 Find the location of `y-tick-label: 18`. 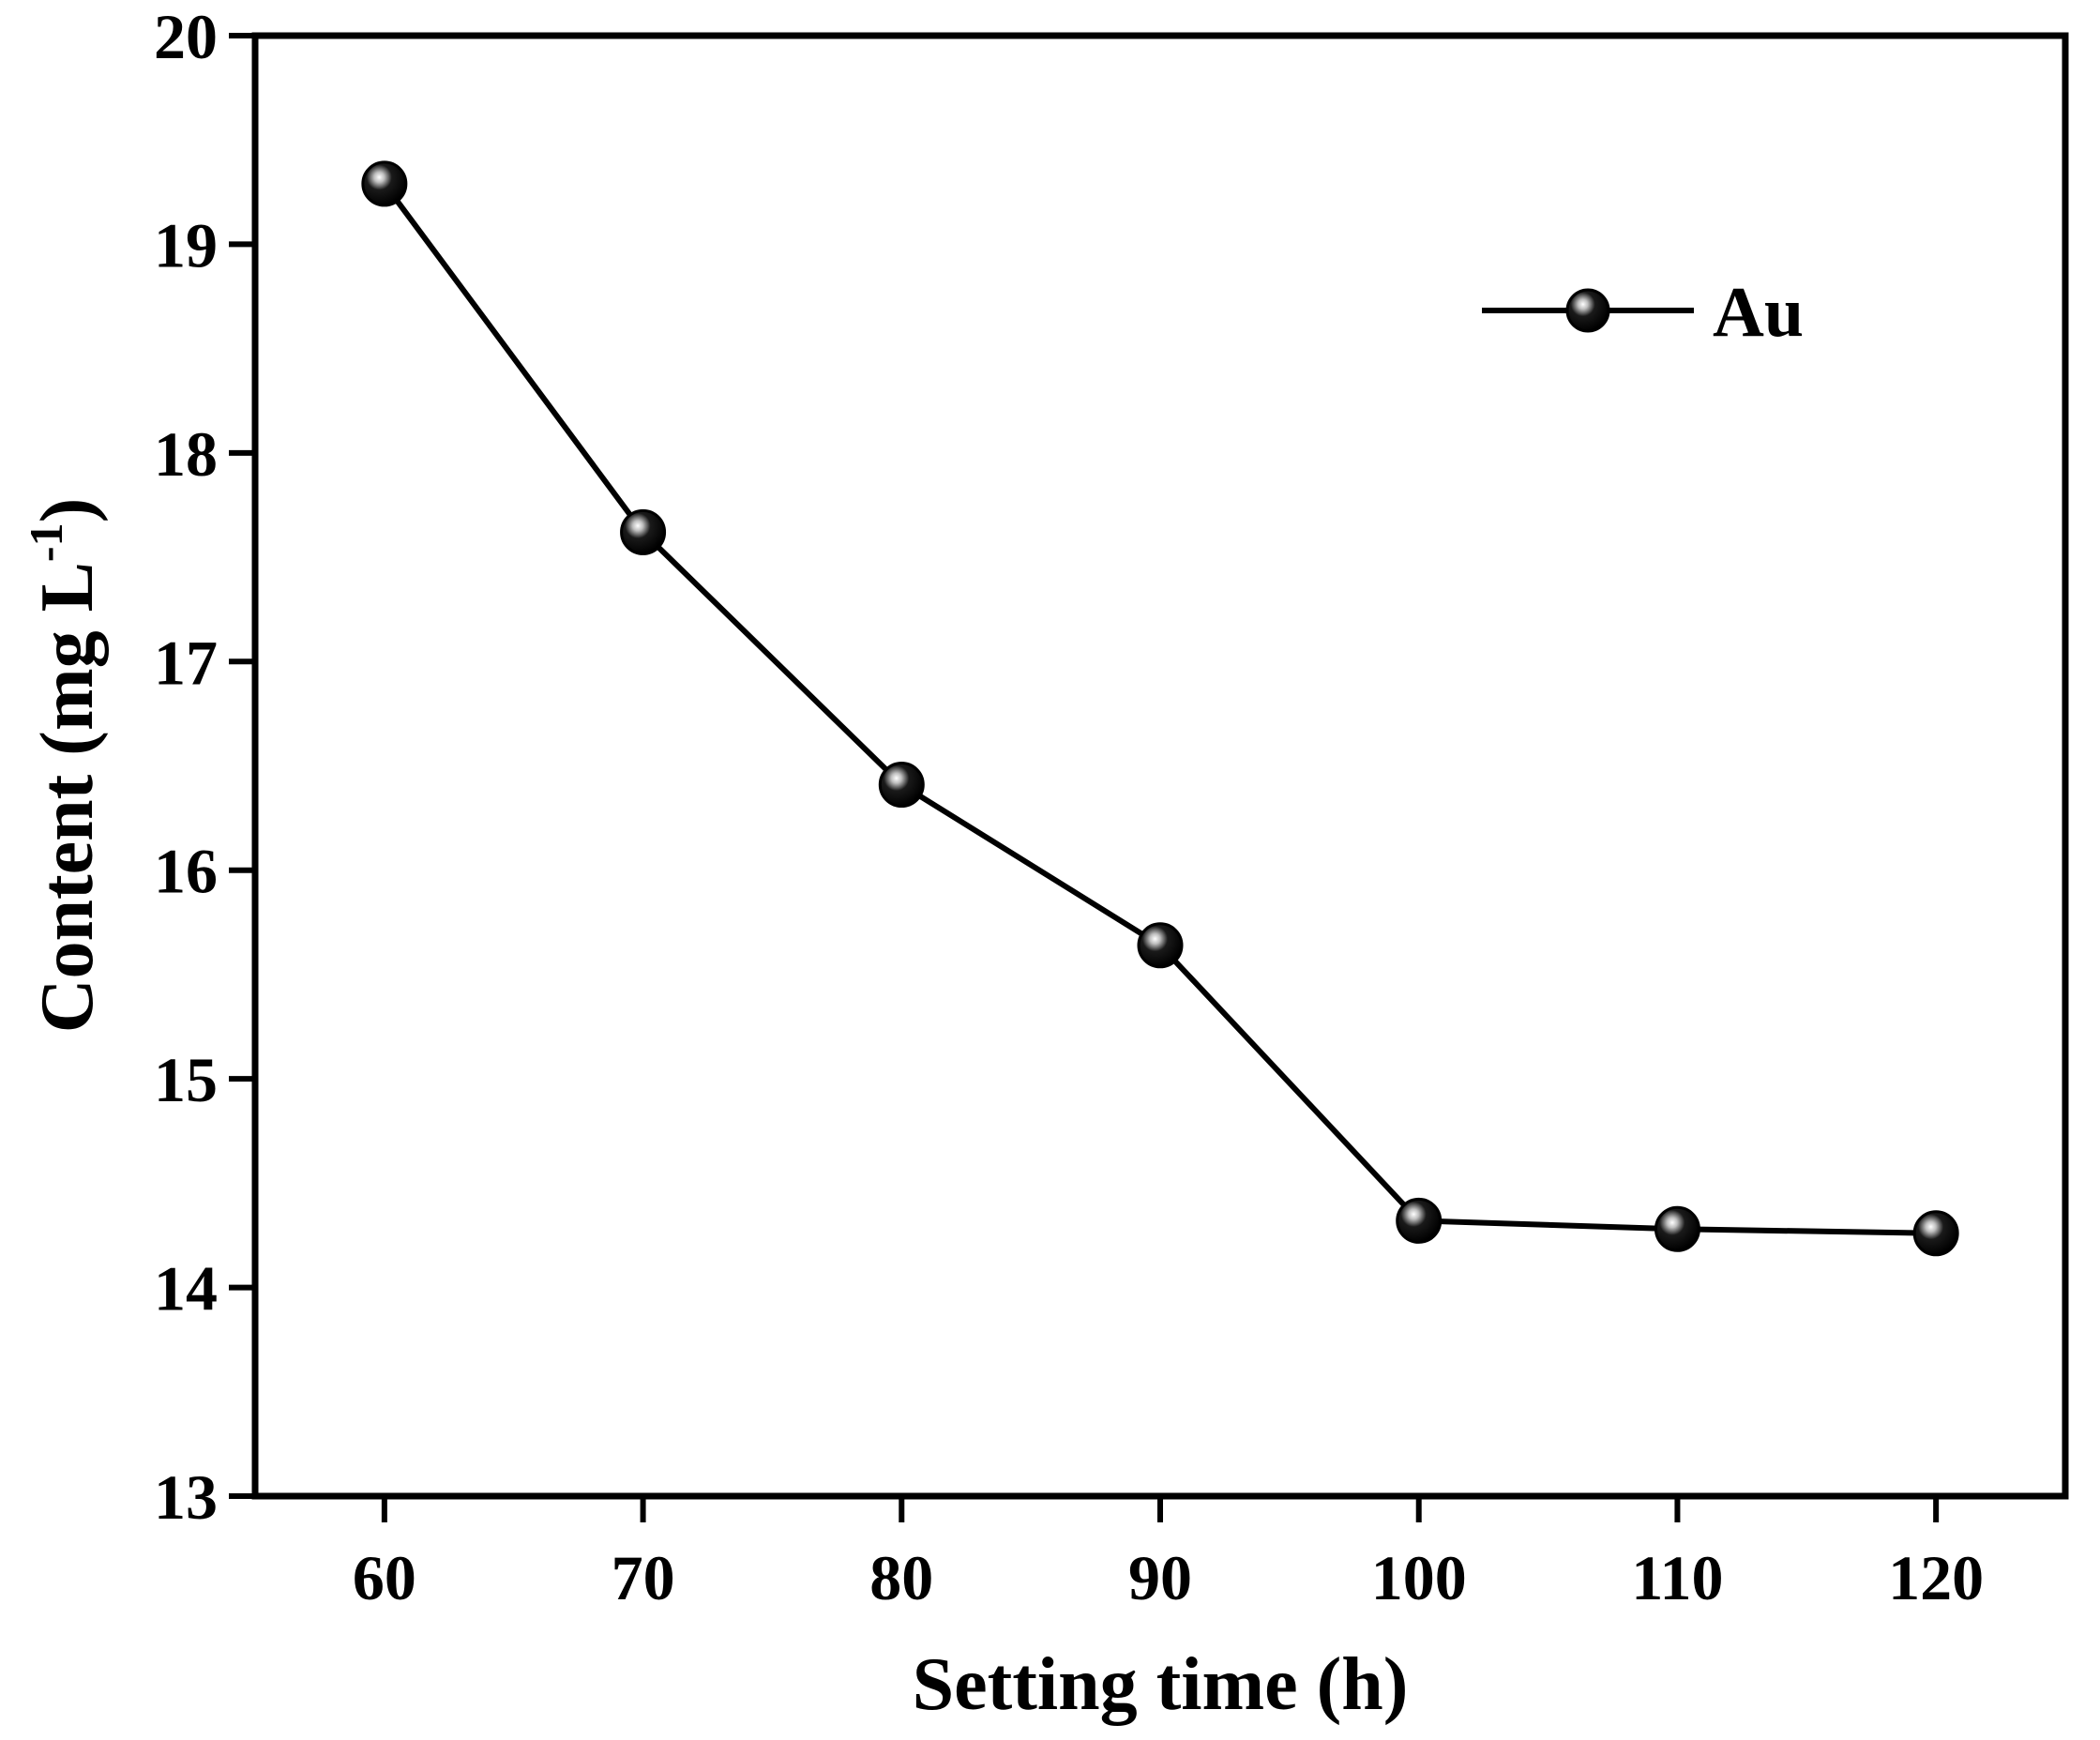

y-tick-label: 18 is located at coordinates (186, 454).